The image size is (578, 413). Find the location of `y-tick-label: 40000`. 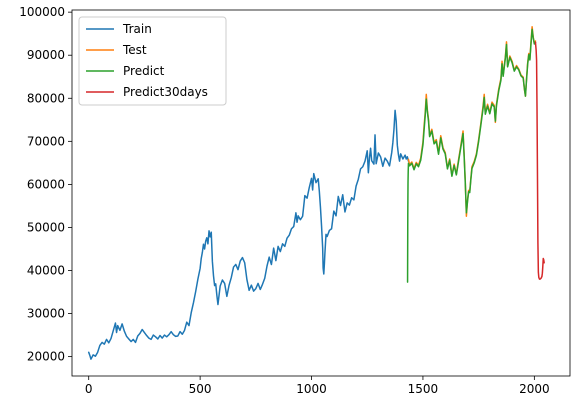

y-tick-label: 40000 is located at coordinates (46, 271).